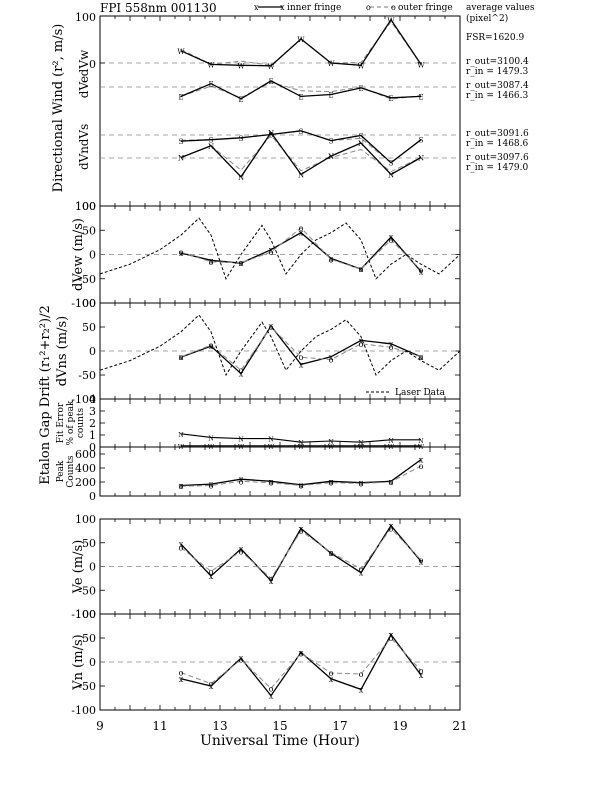 This screenshot has height=792, width=612. Describe the element at coordinates (301, 473) in the screenshot. I see `peak_counts-inner-line` at that location.